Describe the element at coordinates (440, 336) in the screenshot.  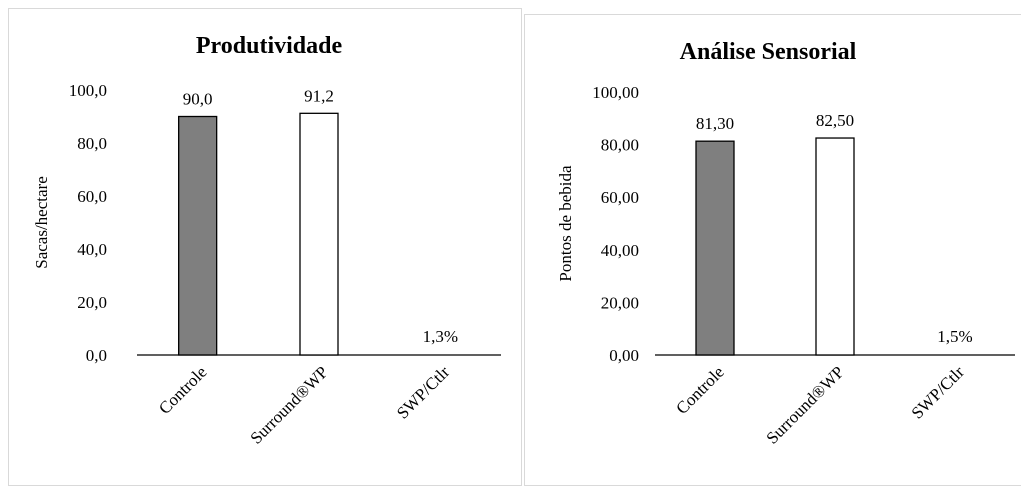
I see `data-label: 1,3%` at that location.